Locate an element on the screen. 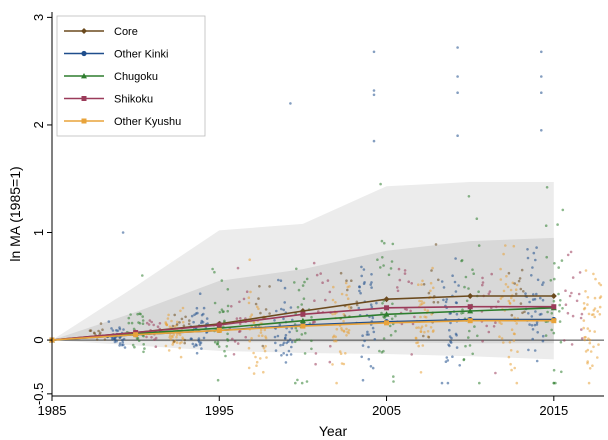 Image resolution: width=608 pixels, height=440 pixels. legend-marker-core is located at coordinates (84, 31).